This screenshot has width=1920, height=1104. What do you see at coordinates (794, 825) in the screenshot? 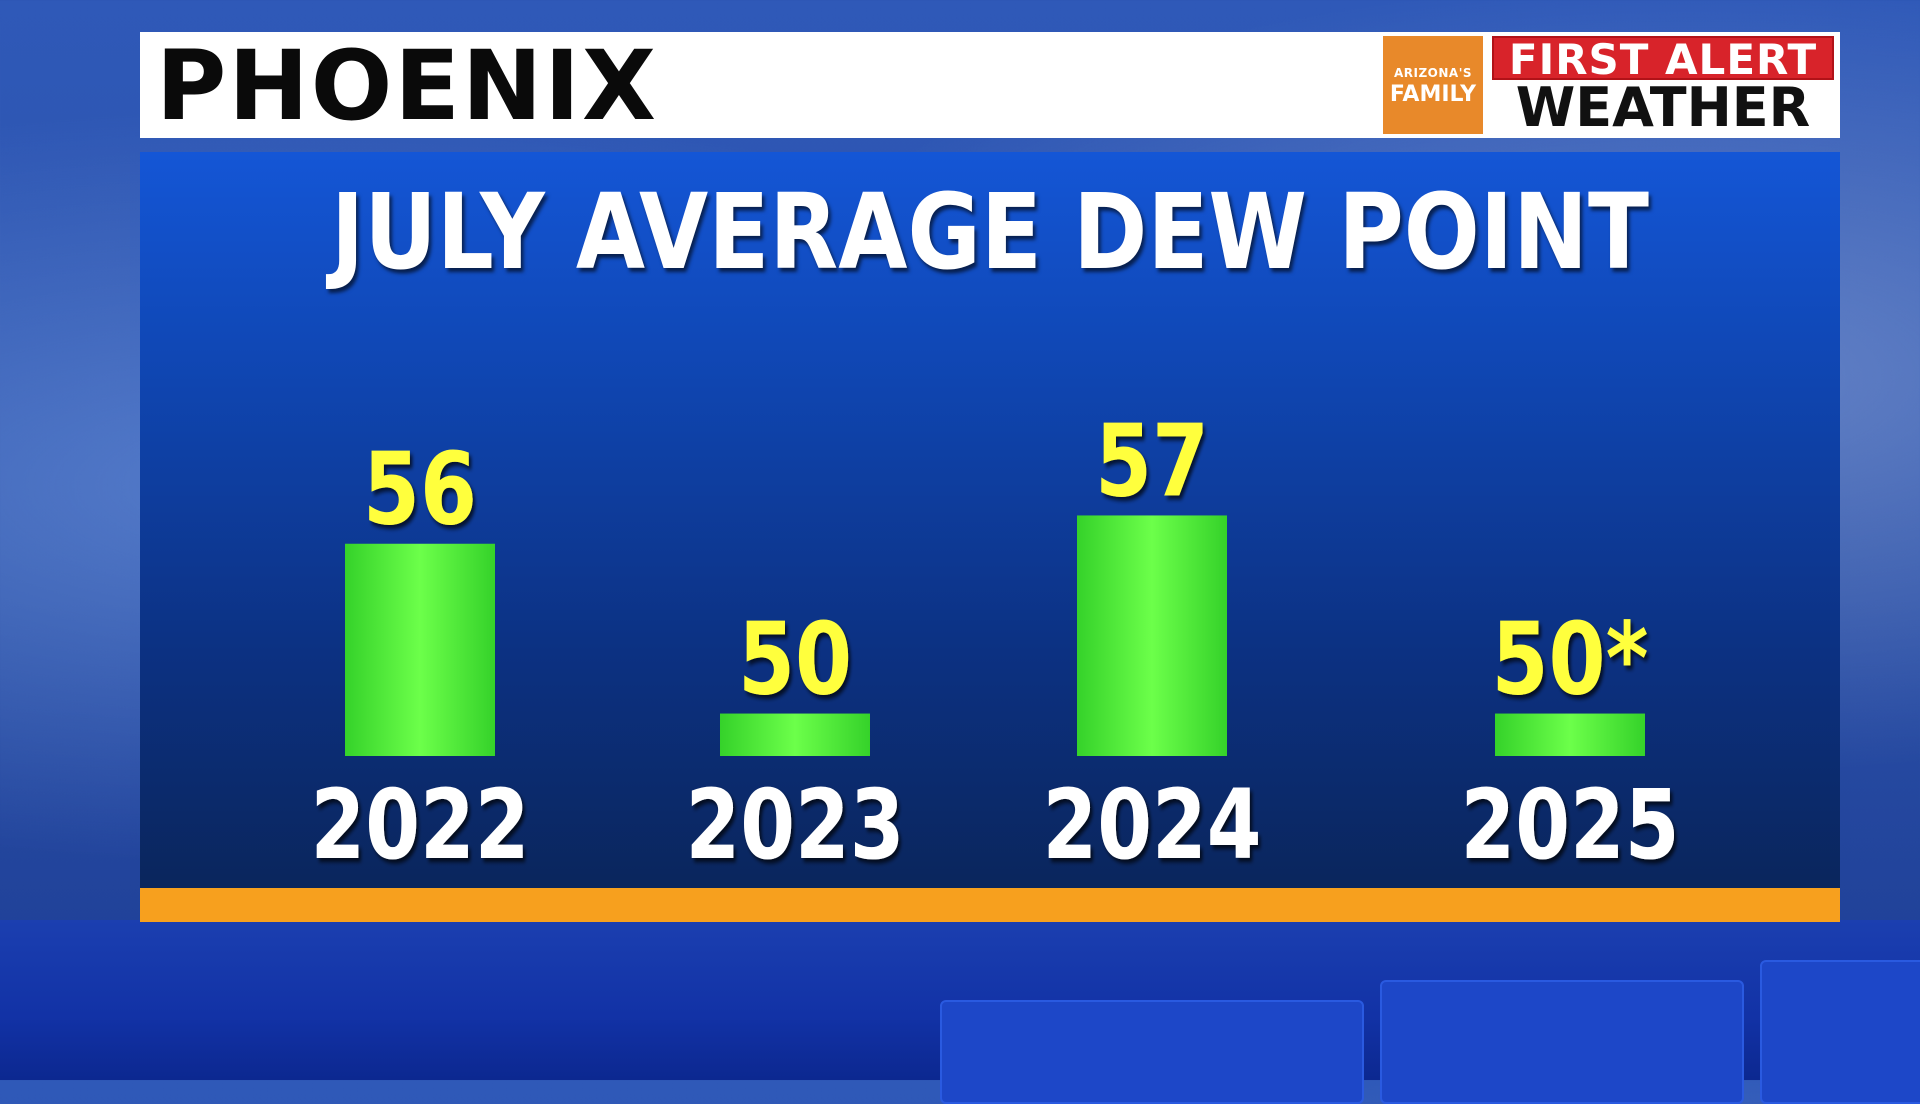
I see `category-label-2023: 2023` at bounding box center [794, 825].